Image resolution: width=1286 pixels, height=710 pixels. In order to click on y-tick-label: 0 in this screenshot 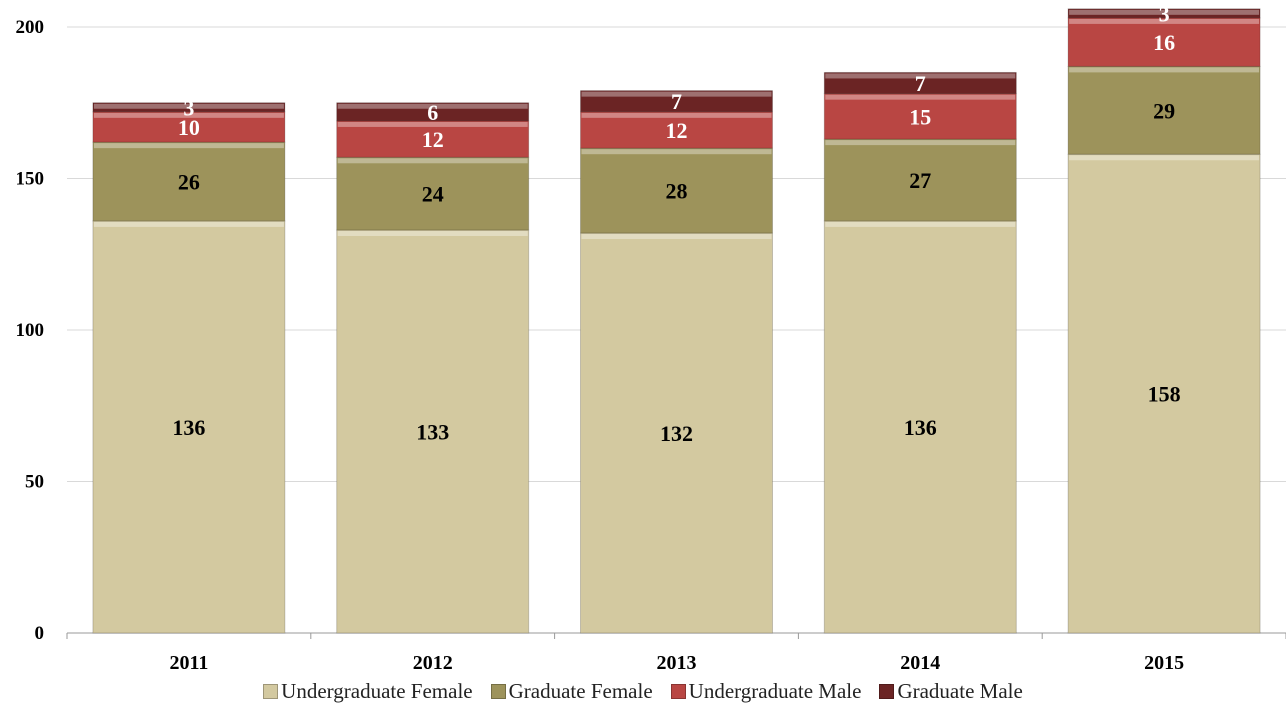, I will do `click(40, 633)`.